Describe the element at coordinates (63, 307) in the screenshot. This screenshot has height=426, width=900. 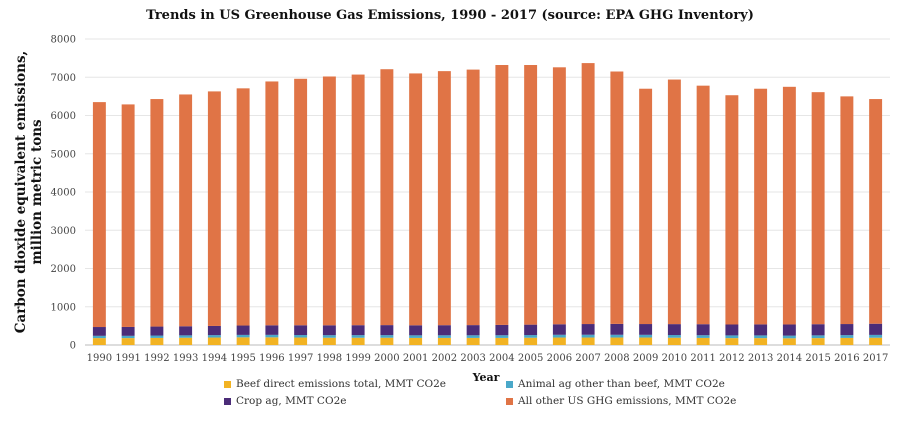
I see `y-tick-label: 1000` at that location.